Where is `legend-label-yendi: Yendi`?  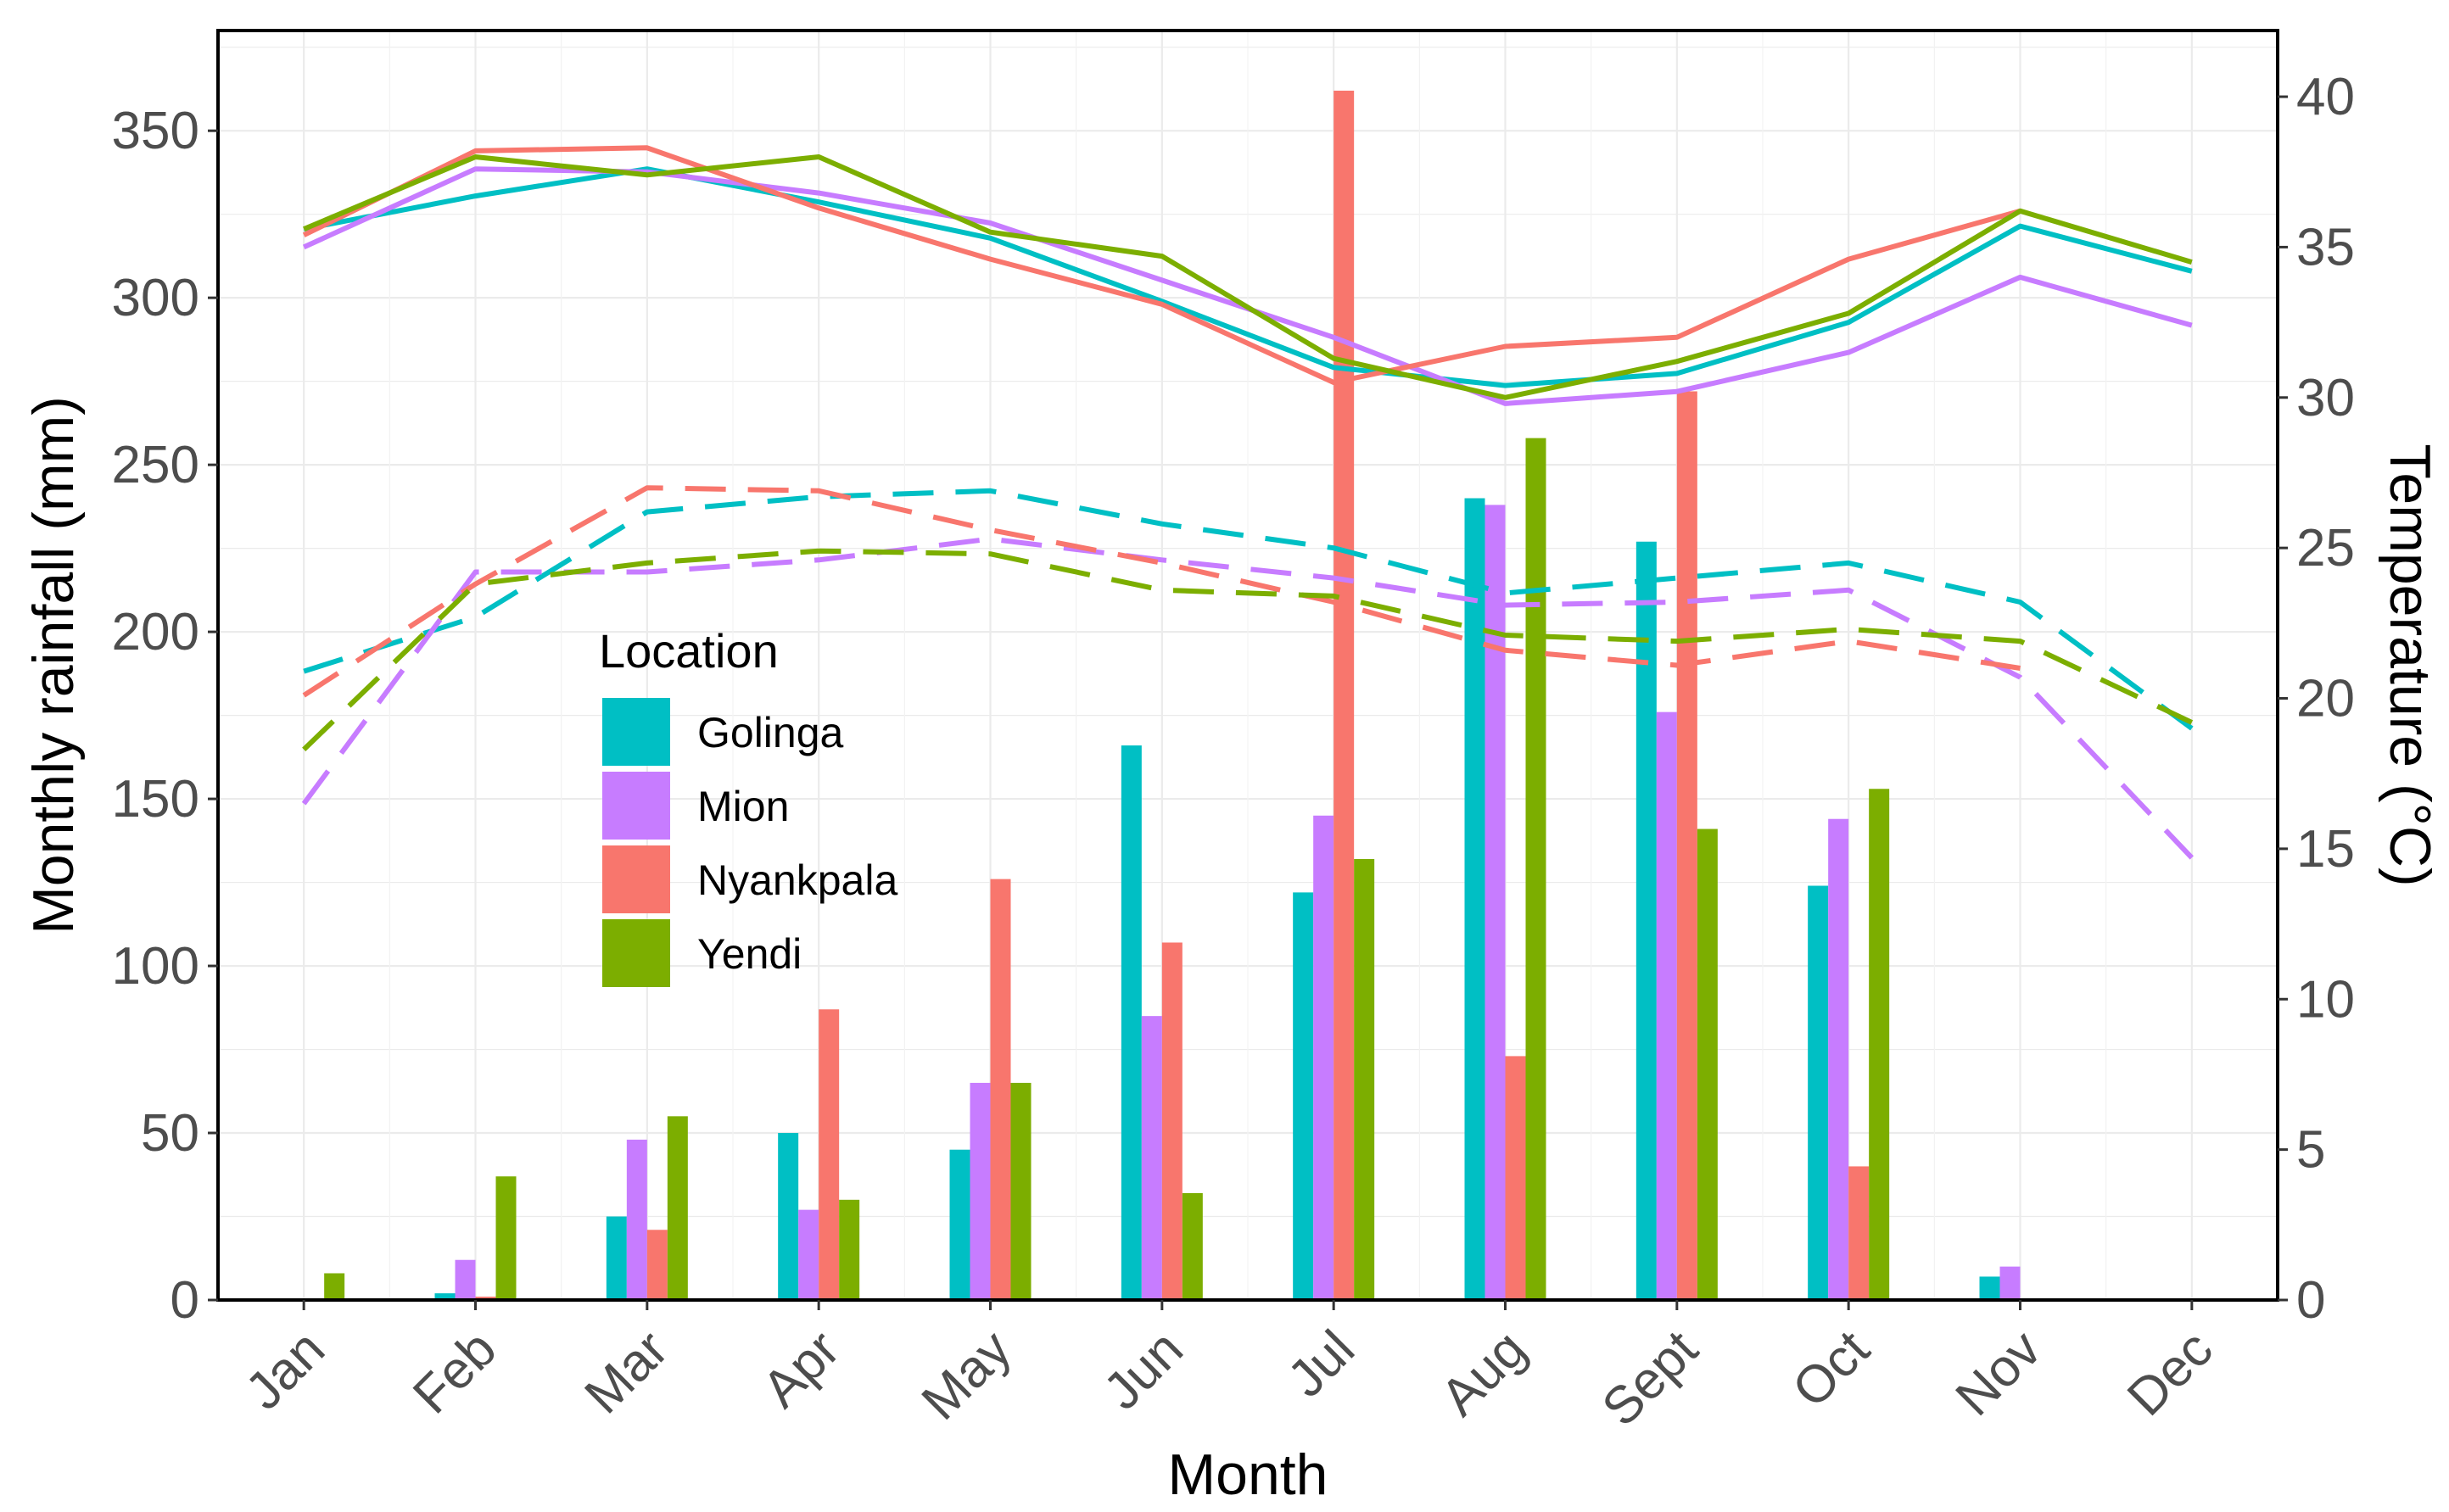 legend-label-yendi: Yendi is located at coordinates (749, 954).